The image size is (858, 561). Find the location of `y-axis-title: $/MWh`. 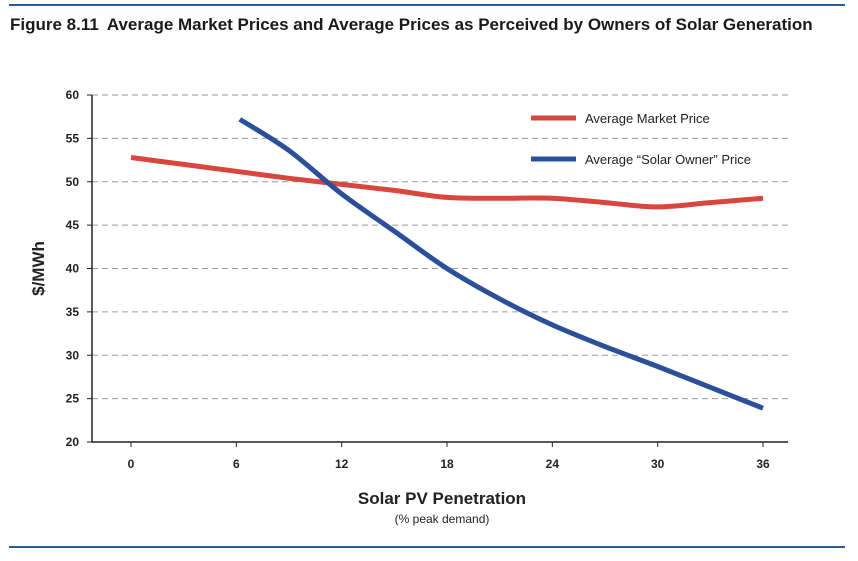

y-axis-title: $/MWh is located at coordinates (38, 268).